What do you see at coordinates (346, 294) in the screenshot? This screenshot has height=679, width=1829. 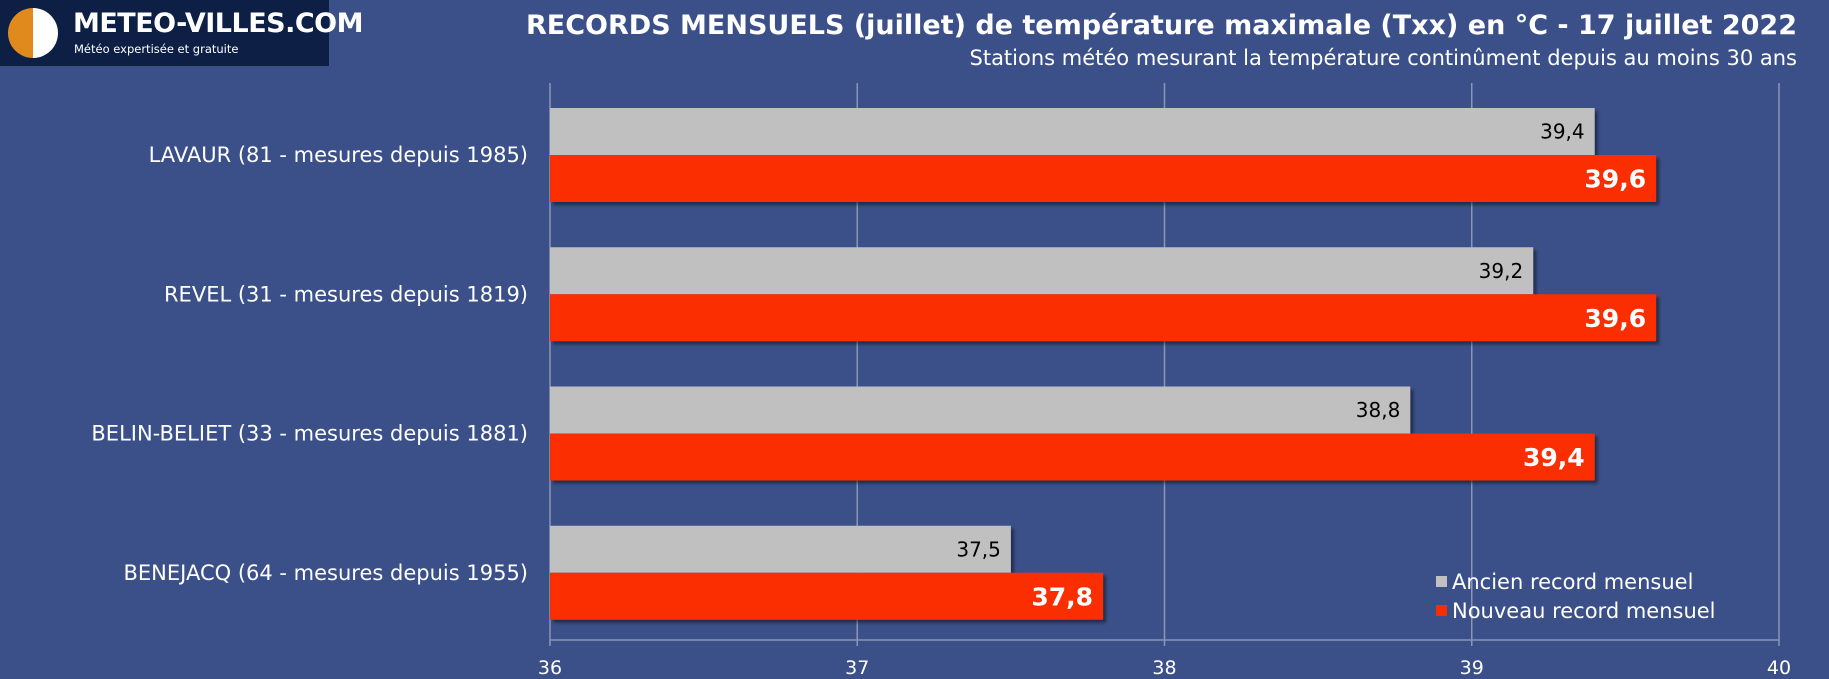 I see `category-label: REVEL (31 - mesures depuis 1819)` at bounding box center [346, 294].